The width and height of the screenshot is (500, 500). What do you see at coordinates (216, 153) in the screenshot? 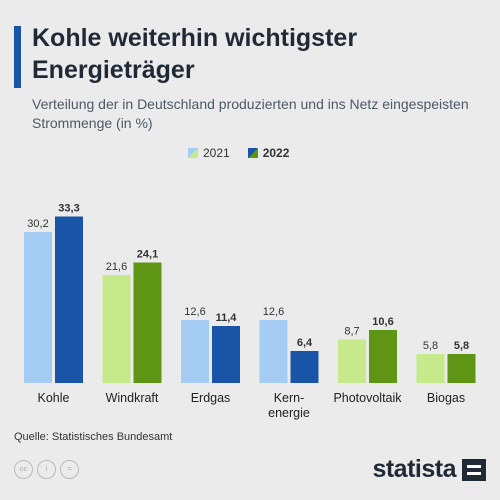
I see `legend-label-2021: 2021` at bounding box center [216, 153].